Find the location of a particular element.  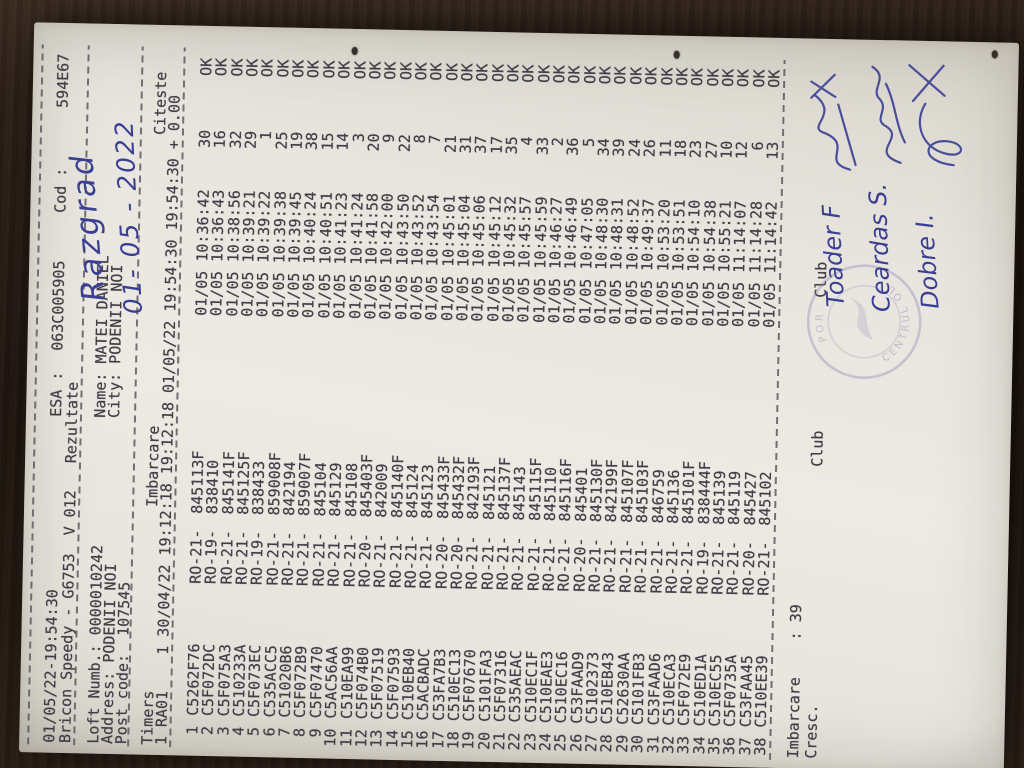

handwritten-name-3: Dobre I. is located at coordinates (927, 261).